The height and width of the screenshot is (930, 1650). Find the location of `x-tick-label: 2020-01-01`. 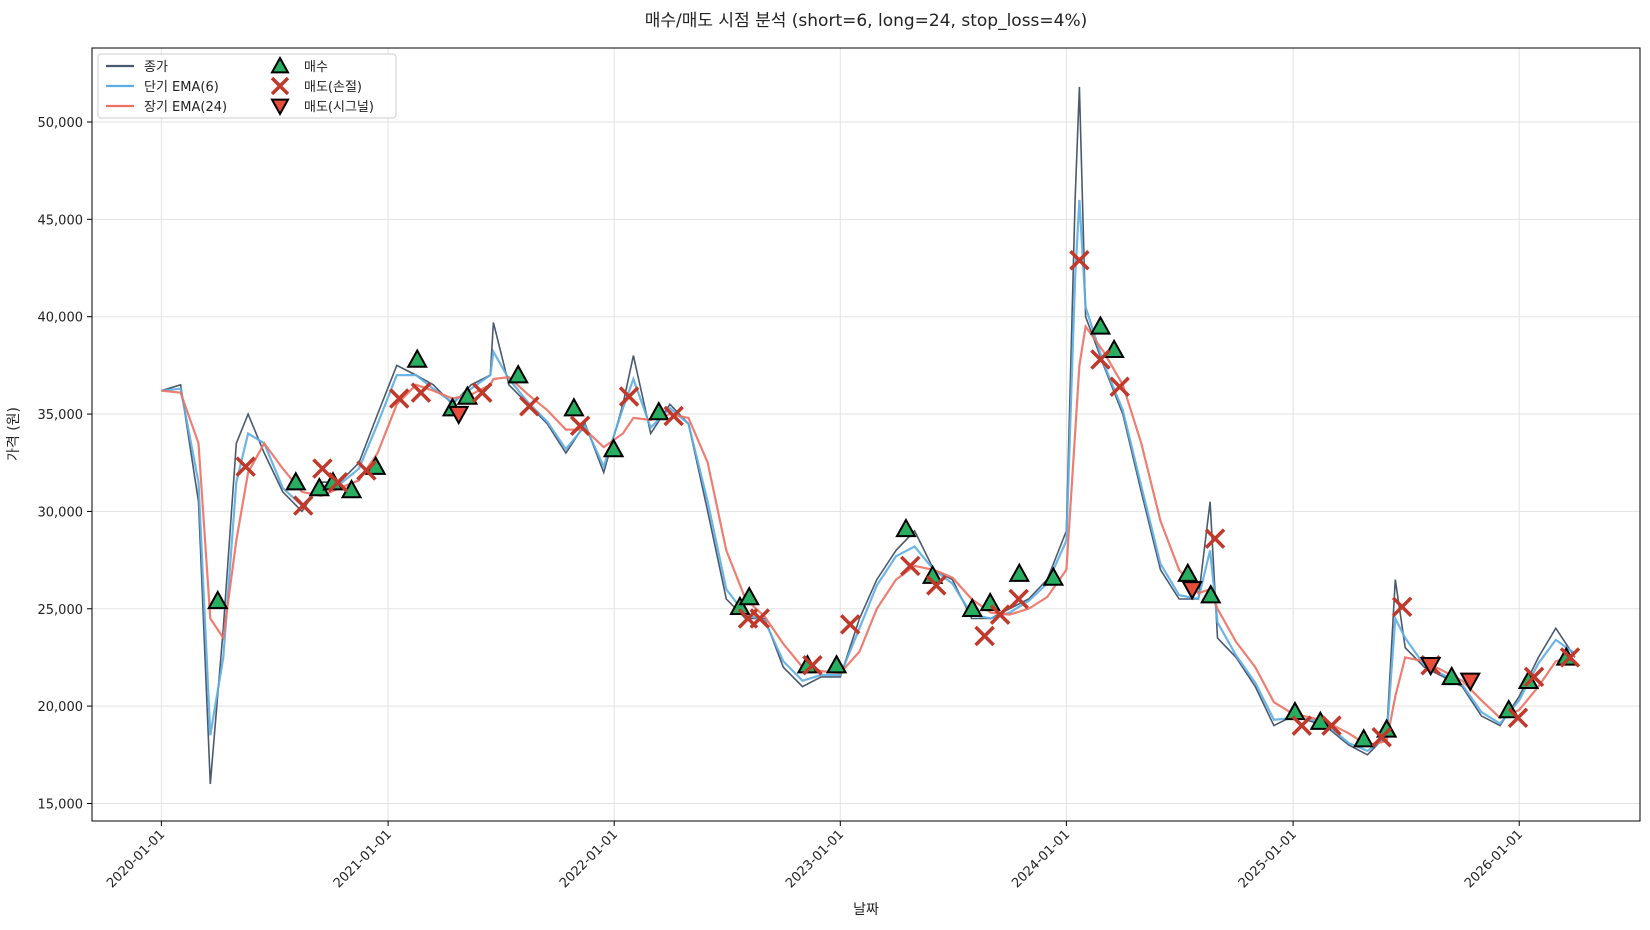

x-tick-label: 2020-01-01 is located at coordinates (136, 859).